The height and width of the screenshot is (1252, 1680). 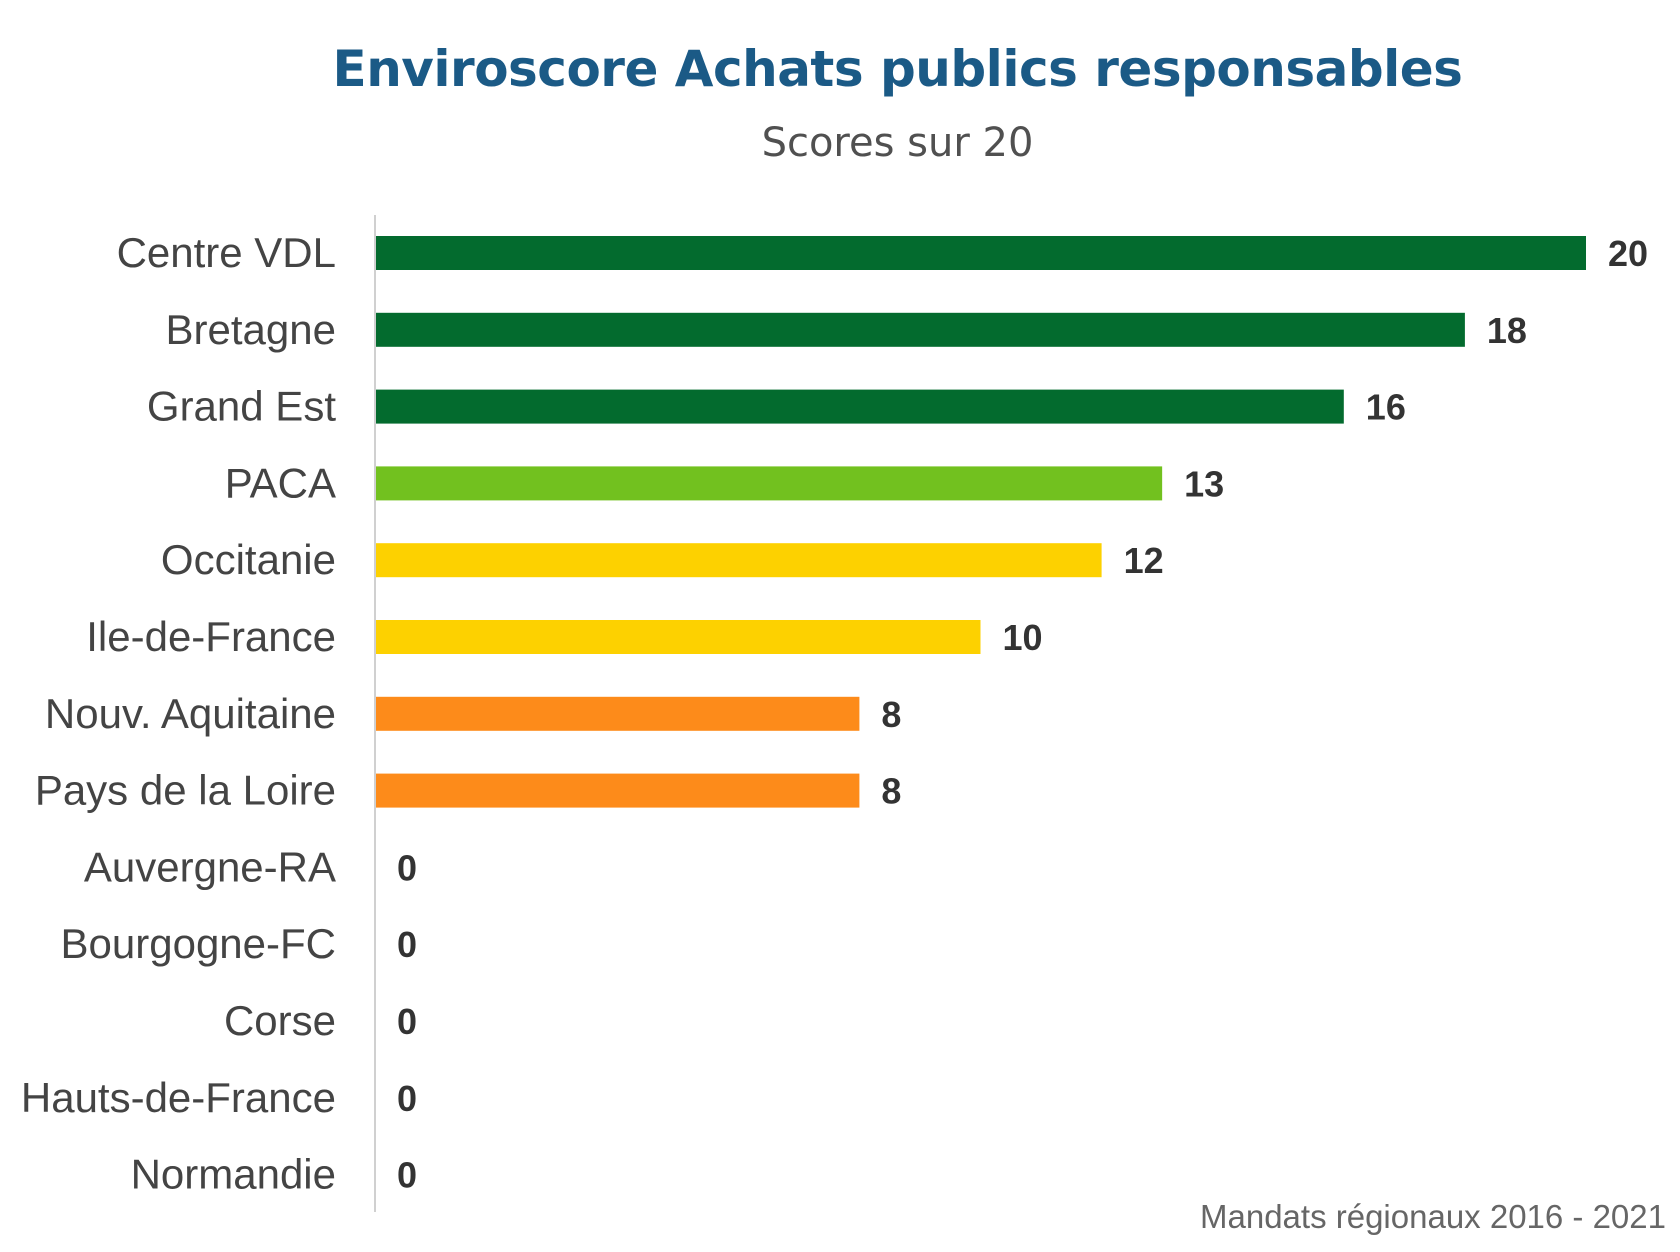 What do you see at coordinates (1433, 1216) in the screenshot?
I see `footnote: Mandats régionaux 2016 - 2021` at bounding box center [1433, 1216].